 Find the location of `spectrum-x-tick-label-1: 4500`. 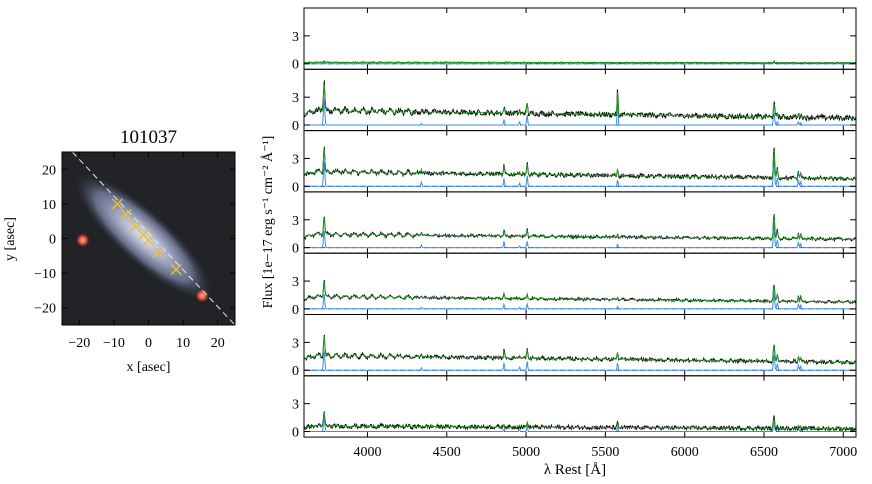

spectrum-x-tick-label-1: 4500 is located at coordinates (447, 452).